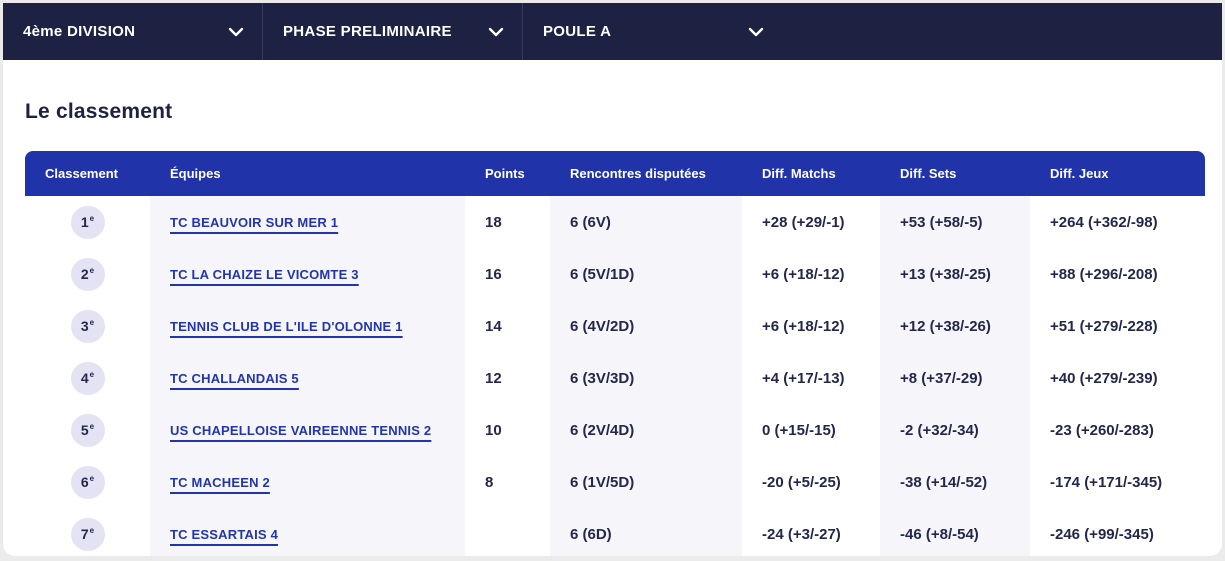 The width and height of the screenshot is (1225, 561). I want to click on rank-number: 7, so click(84, 534).